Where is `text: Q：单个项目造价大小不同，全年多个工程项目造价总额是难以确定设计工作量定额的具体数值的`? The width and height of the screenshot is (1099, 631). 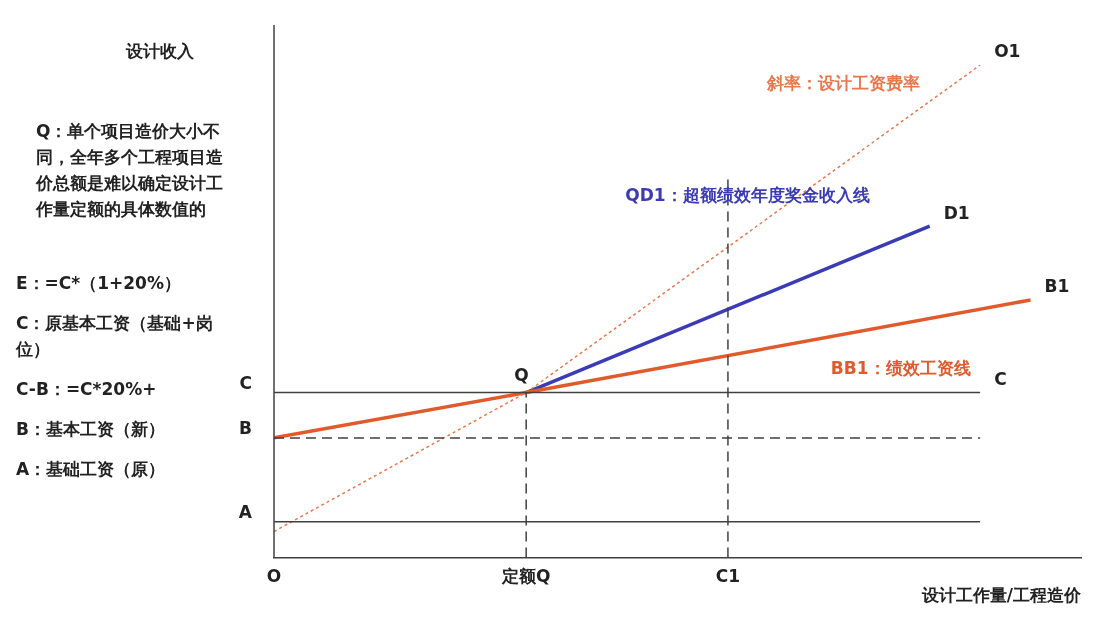 text: Q：单个项目造价大小不同，全年多个工程项目造价总额是难以确定设计工作量定额的具体数值的 is located at coordinates (130, 170).